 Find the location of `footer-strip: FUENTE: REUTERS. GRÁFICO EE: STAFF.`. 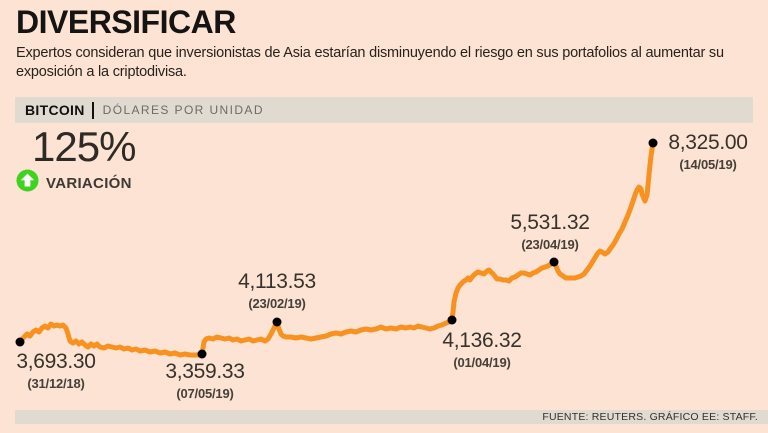

footer-strip: FUENTE: REUTERS. GRÁFICO EE: STAFF. is located at coordinates (391, 417).